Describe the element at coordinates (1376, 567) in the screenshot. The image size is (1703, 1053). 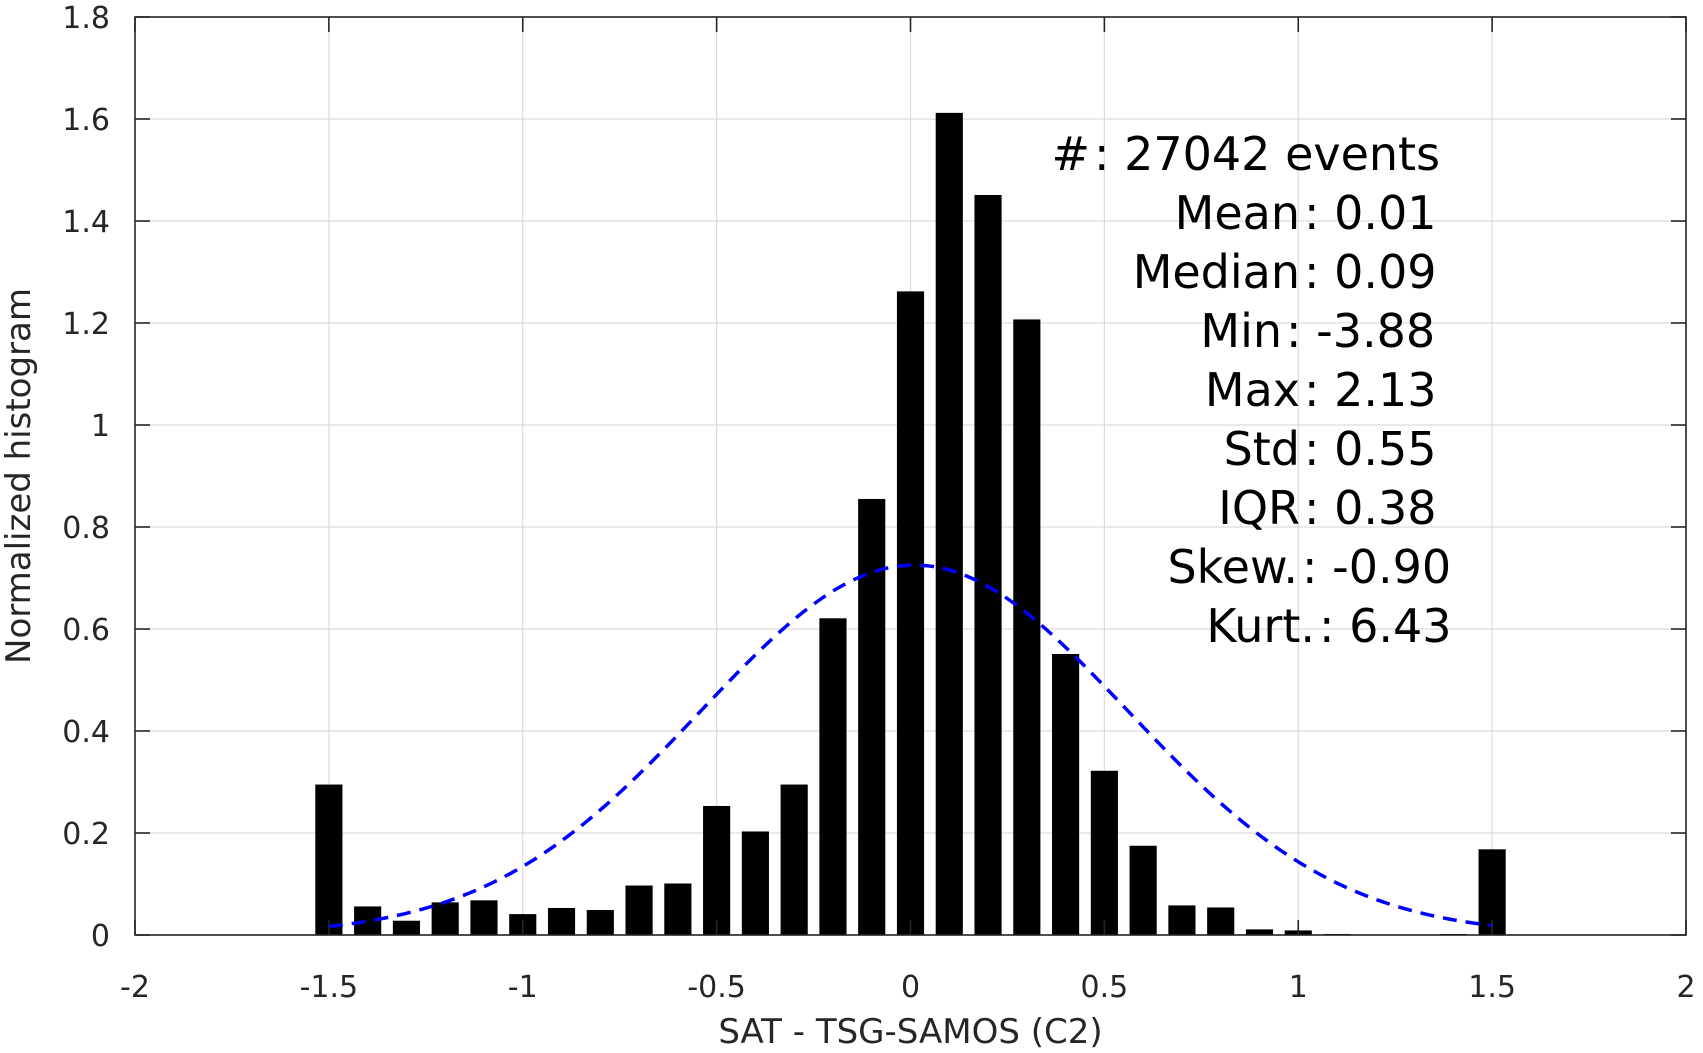
I see `stat-value: : -0.90` at that location.